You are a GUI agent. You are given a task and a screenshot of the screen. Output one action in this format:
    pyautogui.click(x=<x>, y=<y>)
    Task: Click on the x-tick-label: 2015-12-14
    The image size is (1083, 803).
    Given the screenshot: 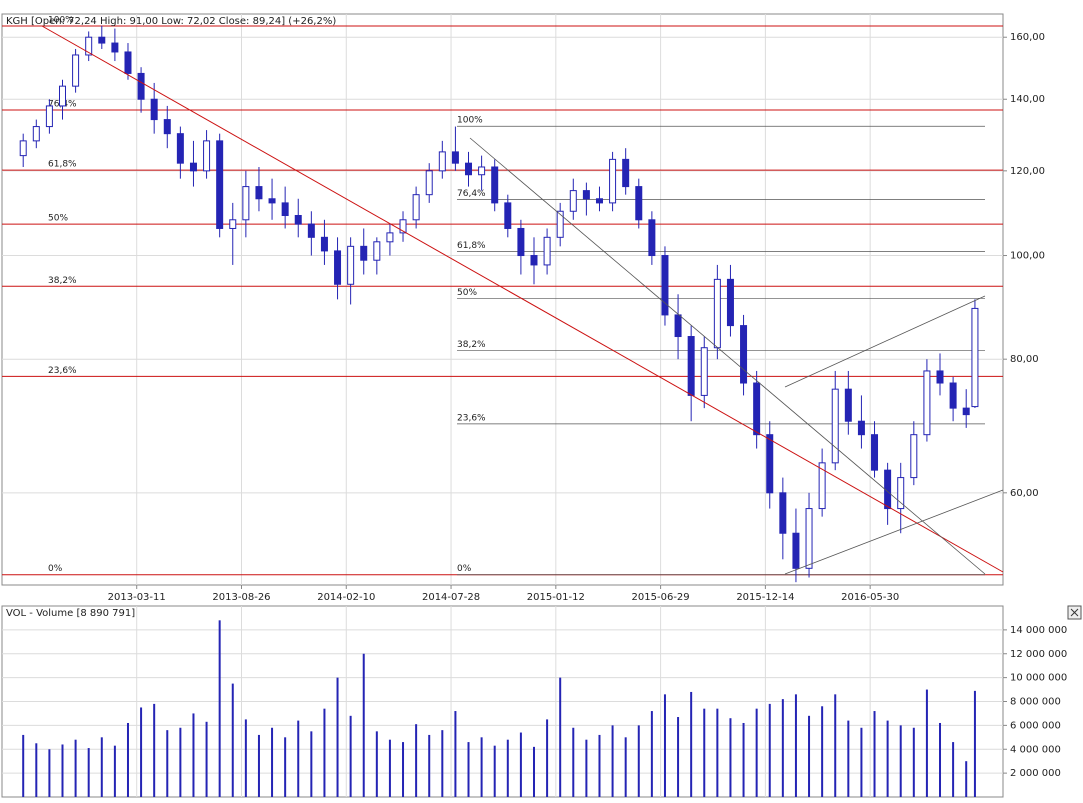 What is the action you would take?
    pyautogui.click(x=765, y=597)
    